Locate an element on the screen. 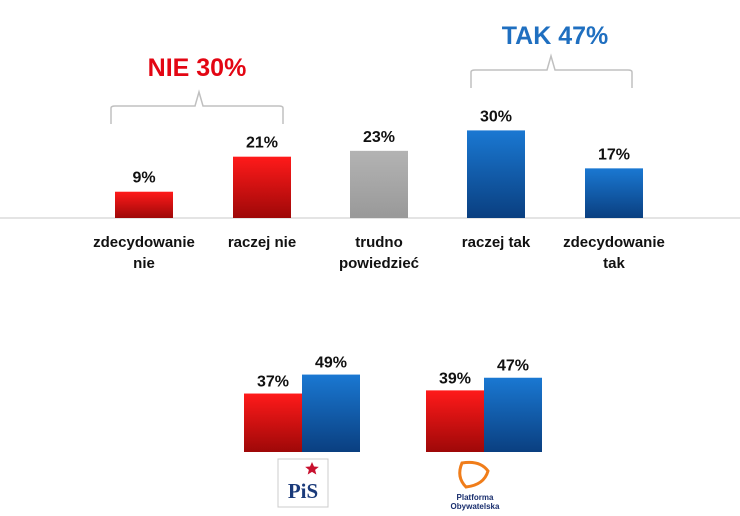 The width and height of the screenshot is (740, 516). po-logo-line2: Obywatelska is located at coordinates (475, 506).